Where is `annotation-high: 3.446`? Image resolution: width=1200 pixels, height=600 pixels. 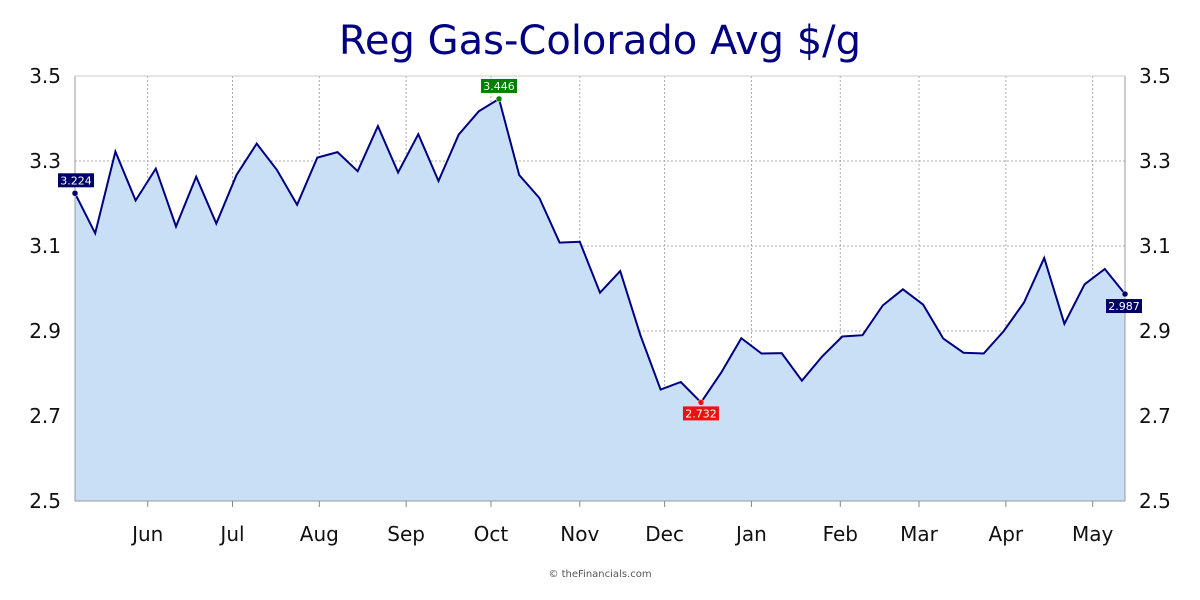 annotation-high: 3.446 is located at coordinates (499, 90).